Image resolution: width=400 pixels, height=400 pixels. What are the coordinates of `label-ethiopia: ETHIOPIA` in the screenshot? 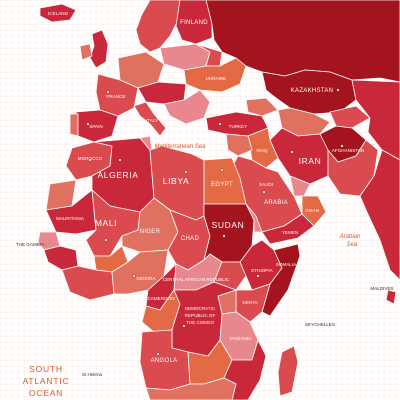 It's located at (262, 270).